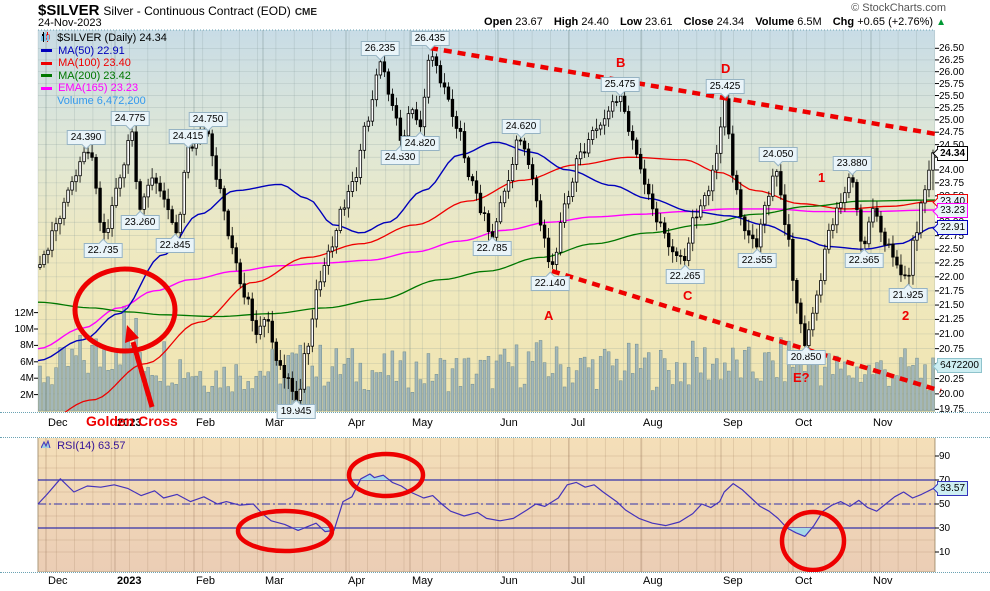 The height and width of the screenshot is (591, 990). I want to click on month-label: Nov, so click(883, 423).